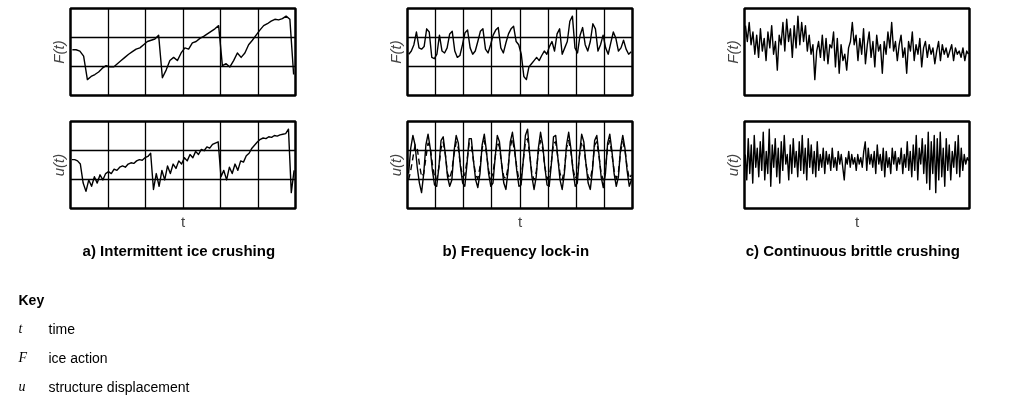  What do you see at coordinates (179, 250) in the screenshot?
I see `text: a) Intermittent ice crushing` at bounding box center [179, 250].